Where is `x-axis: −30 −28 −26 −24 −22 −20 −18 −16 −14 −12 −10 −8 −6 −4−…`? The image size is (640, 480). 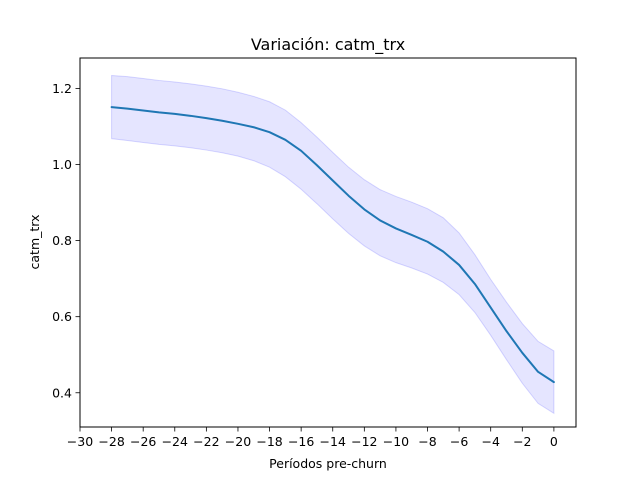 x-axis: −30 −28 −26 −24 −22 −20 −18 −16 −14 −12 −10 −8 −6 −4−… is located at coordinates (312, 438).